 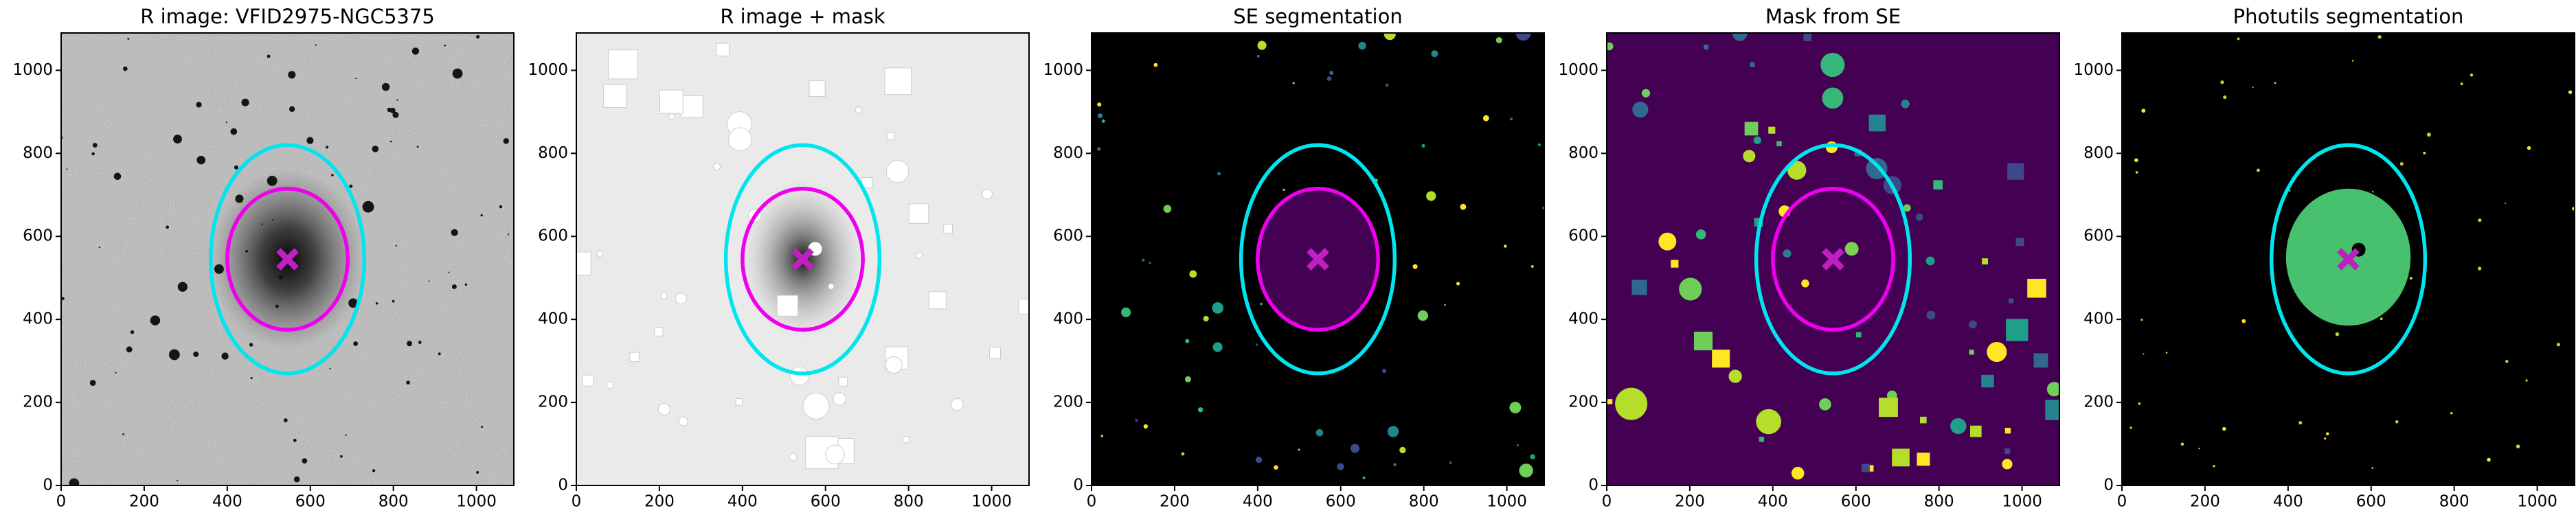 What do you see at coordinates (1317, 16) in the screenshot?
I see `panel-title: SE segmentation` at bounding box center [1317, 16].